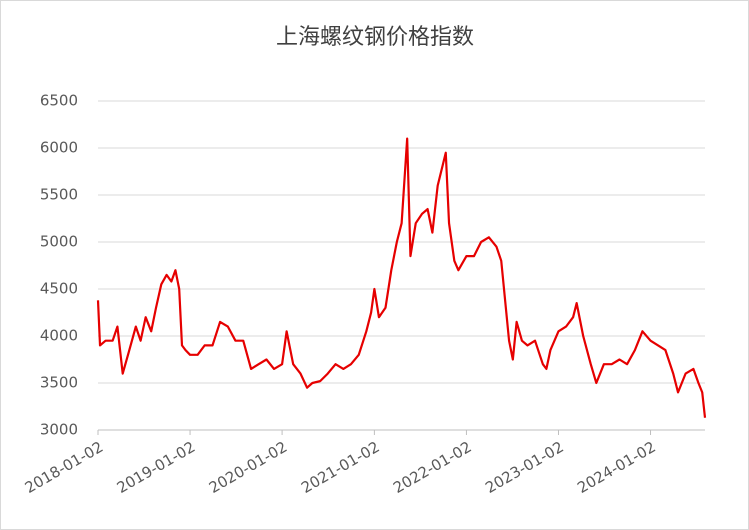 The image size is (749, 530). Describe the element at coordinates (59, 242) in the screenshot. I see `y-tick-label: 5000` at that location.